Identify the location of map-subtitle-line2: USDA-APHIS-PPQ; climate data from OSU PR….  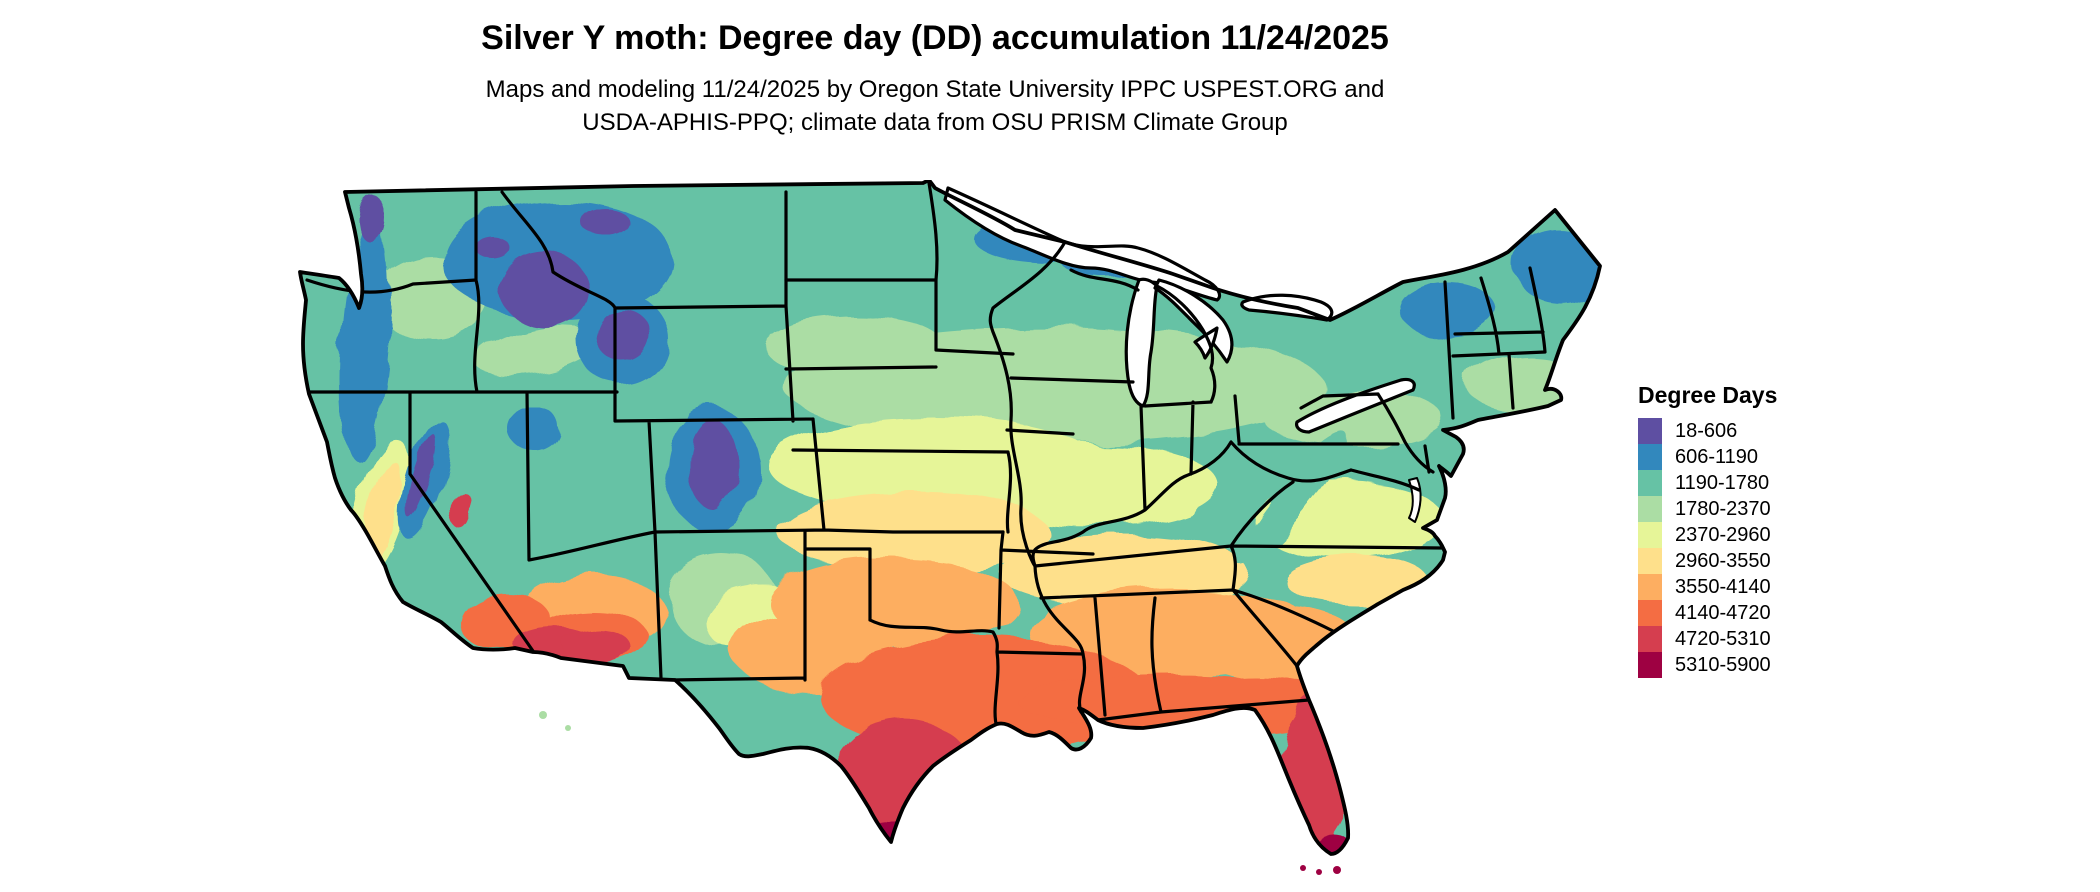
(935, 122).